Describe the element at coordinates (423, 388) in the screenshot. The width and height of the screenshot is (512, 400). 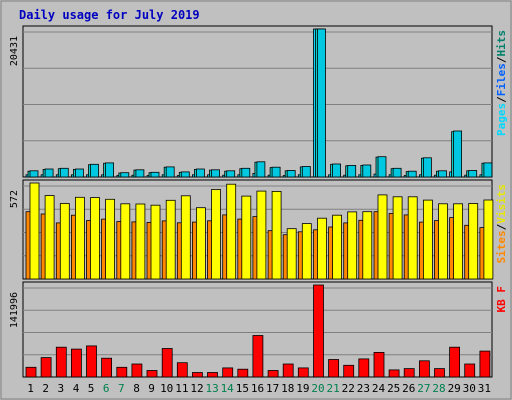
I see `x-tick-label: 27` at that location.